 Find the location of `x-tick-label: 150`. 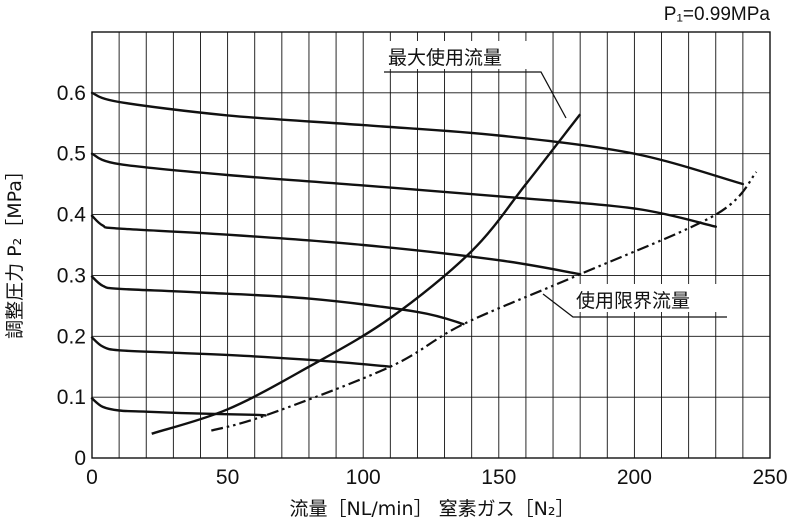

x-tick-label: 150 is located at coordinates (498, 477).